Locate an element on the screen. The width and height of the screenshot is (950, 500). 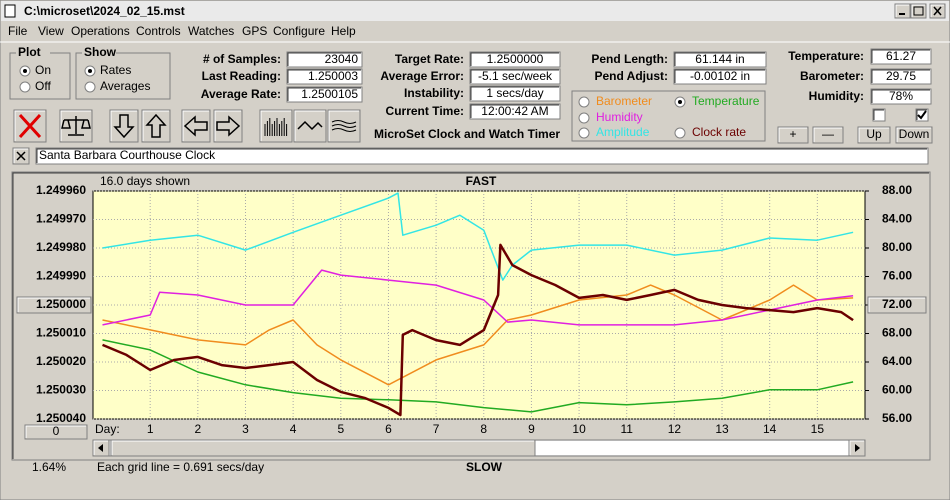
field-value: -0.00102 in is located at coordinates (720, 76).